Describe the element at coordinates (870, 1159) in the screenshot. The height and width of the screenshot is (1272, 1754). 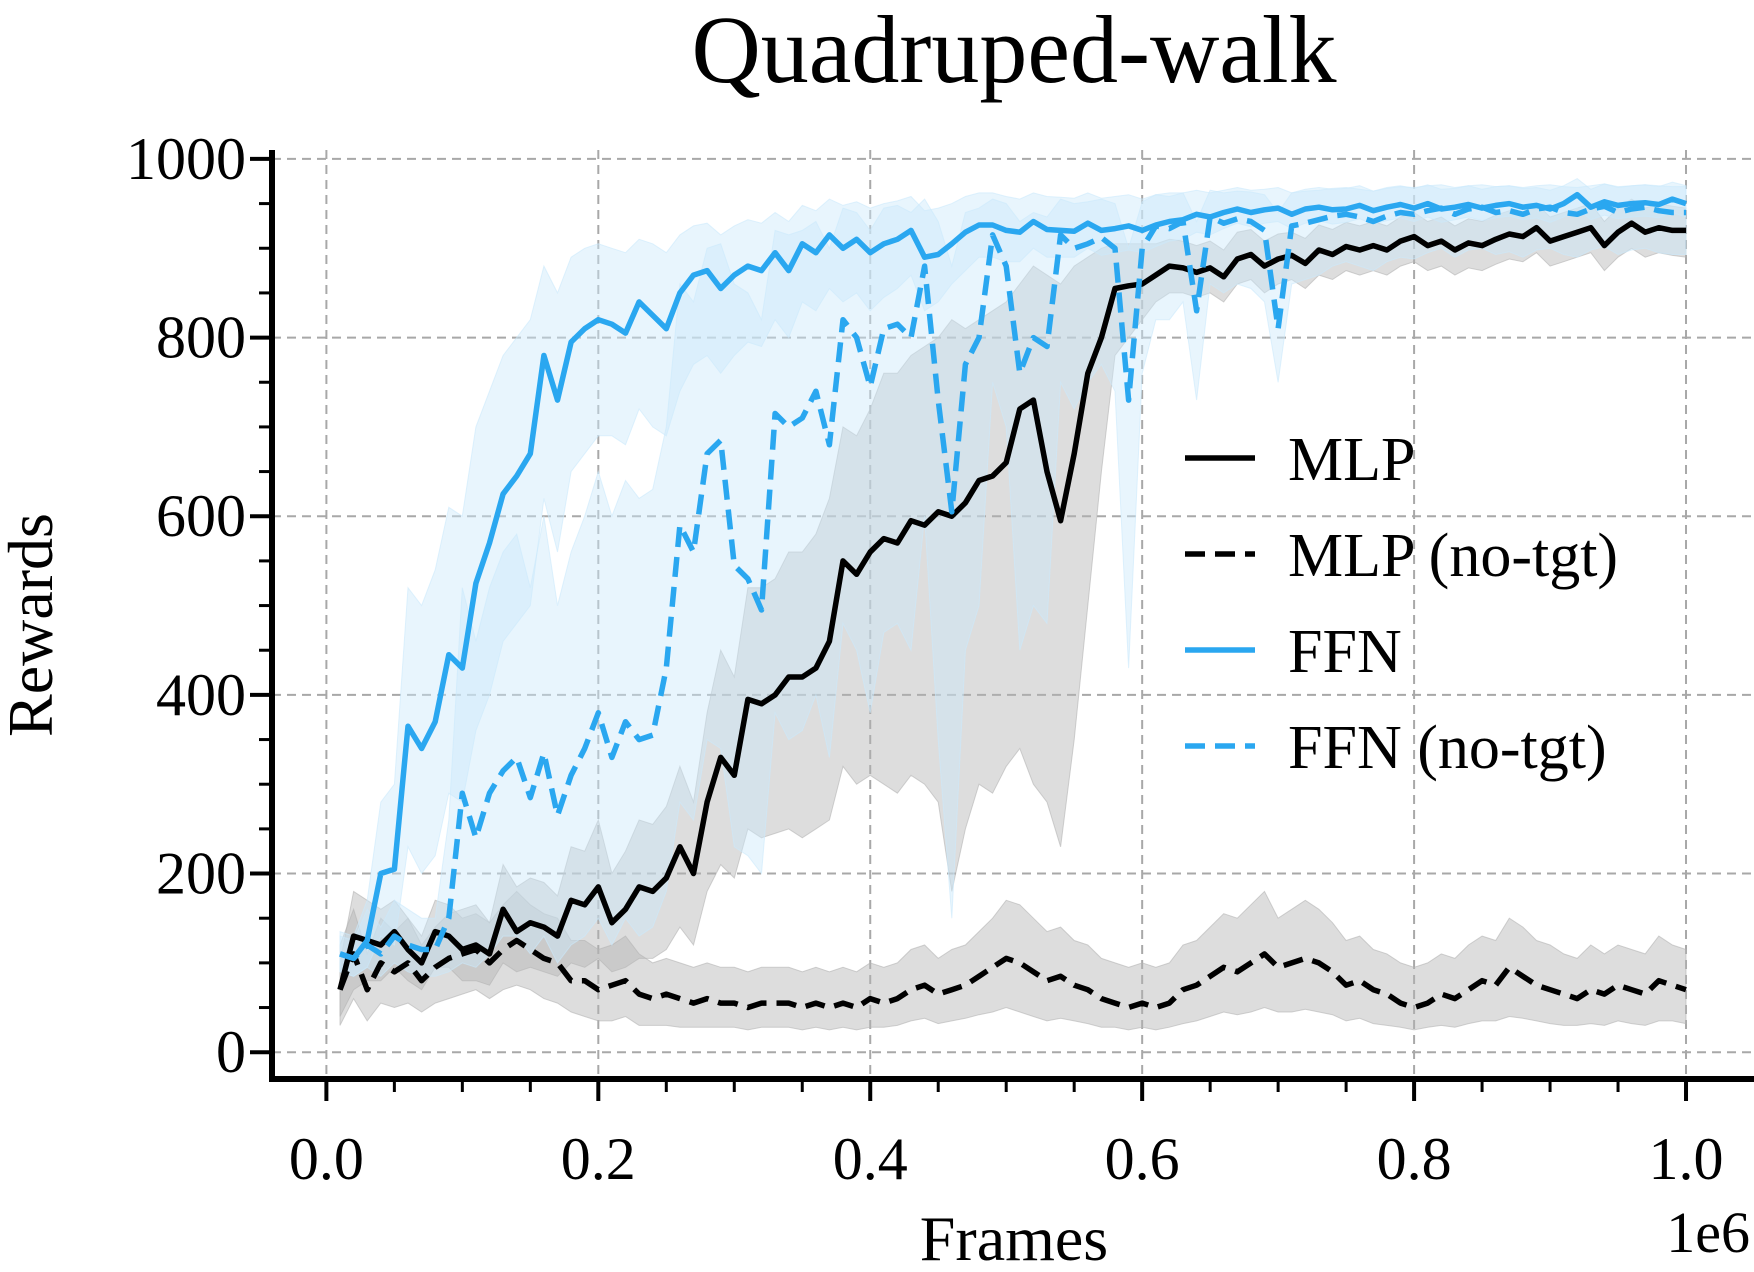
I see `x-tick-label: 0.4` at that location.